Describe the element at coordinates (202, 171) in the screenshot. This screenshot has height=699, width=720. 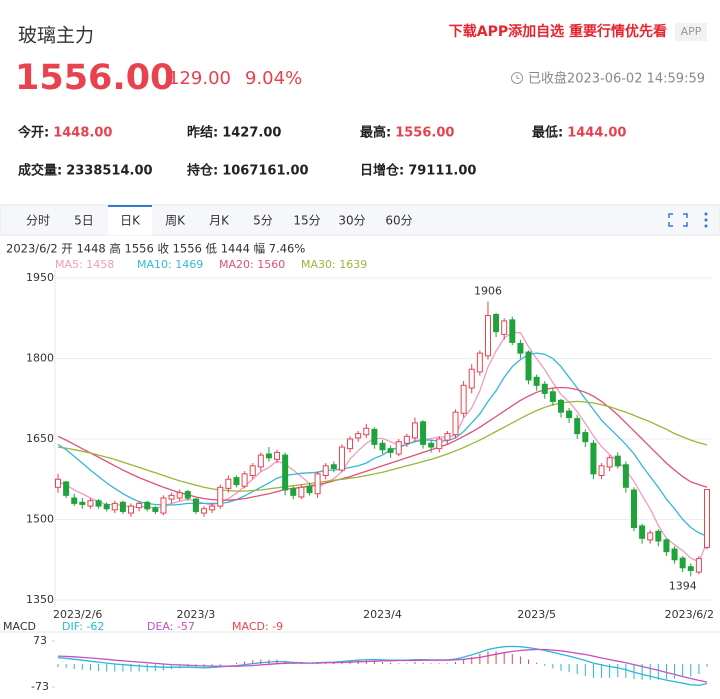
I see `stat-label: 持仓:` at that location.